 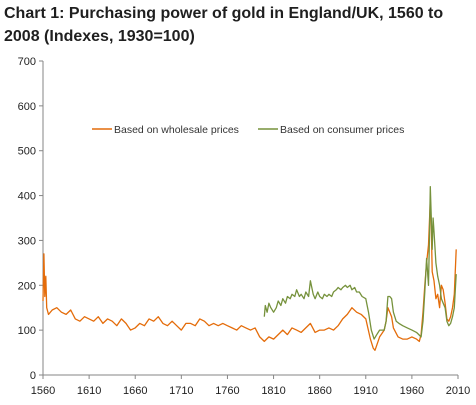 What do you see at coordinates (319, 391) in the screenshot?
I see `x-tick-label: 1860` at bounding box center [319, 391].